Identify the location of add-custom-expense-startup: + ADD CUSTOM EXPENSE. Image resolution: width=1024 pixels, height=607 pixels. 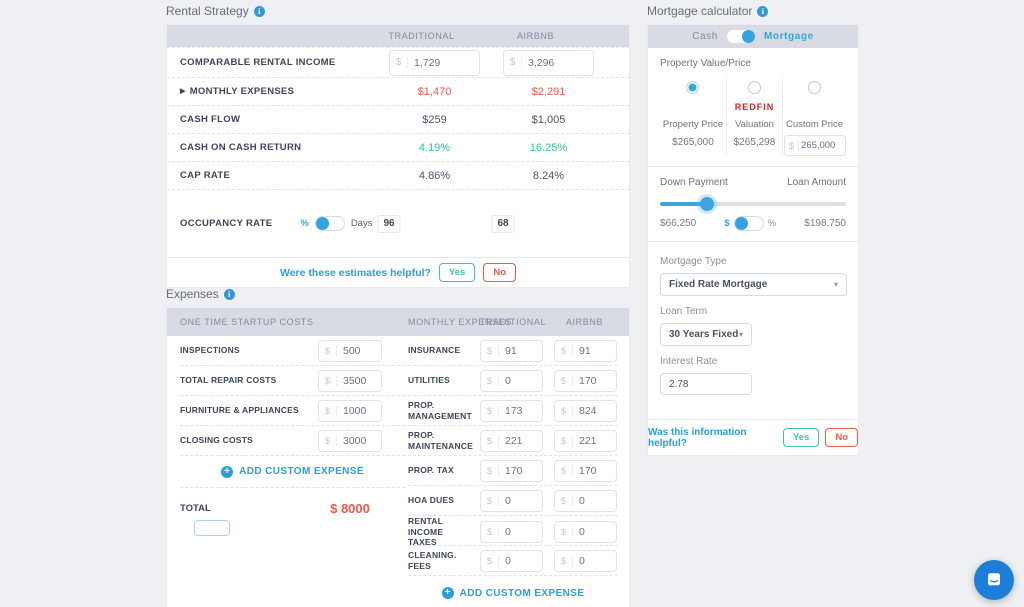
(292, 472).